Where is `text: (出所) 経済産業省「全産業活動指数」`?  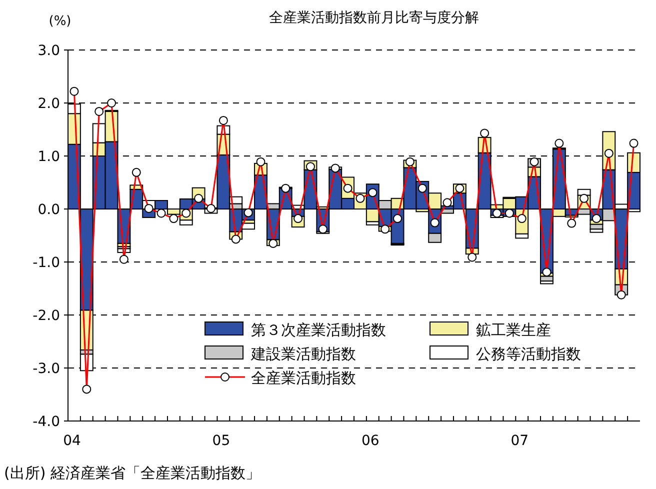
text: (出所) 経済産業省「全産業活動指数」 is located at coordinates (132, 473).